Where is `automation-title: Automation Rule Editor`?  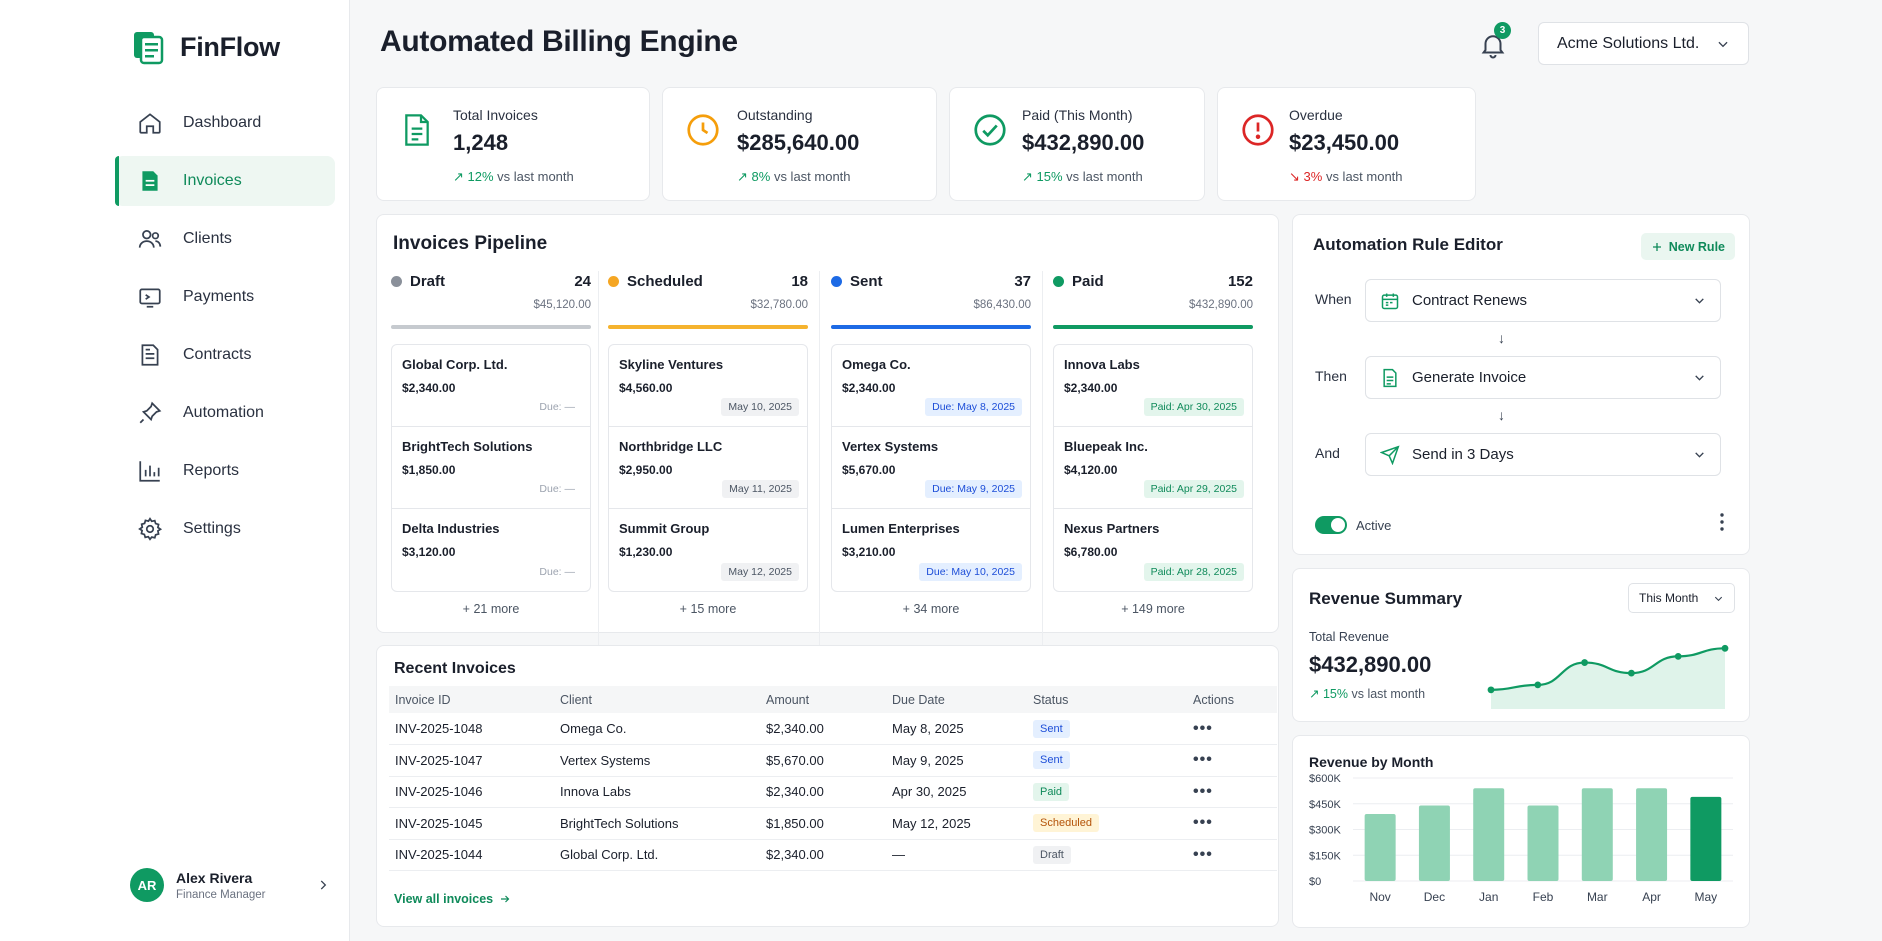 automation-title: Automation Rule Editor is located at coordinates (1408, 244).